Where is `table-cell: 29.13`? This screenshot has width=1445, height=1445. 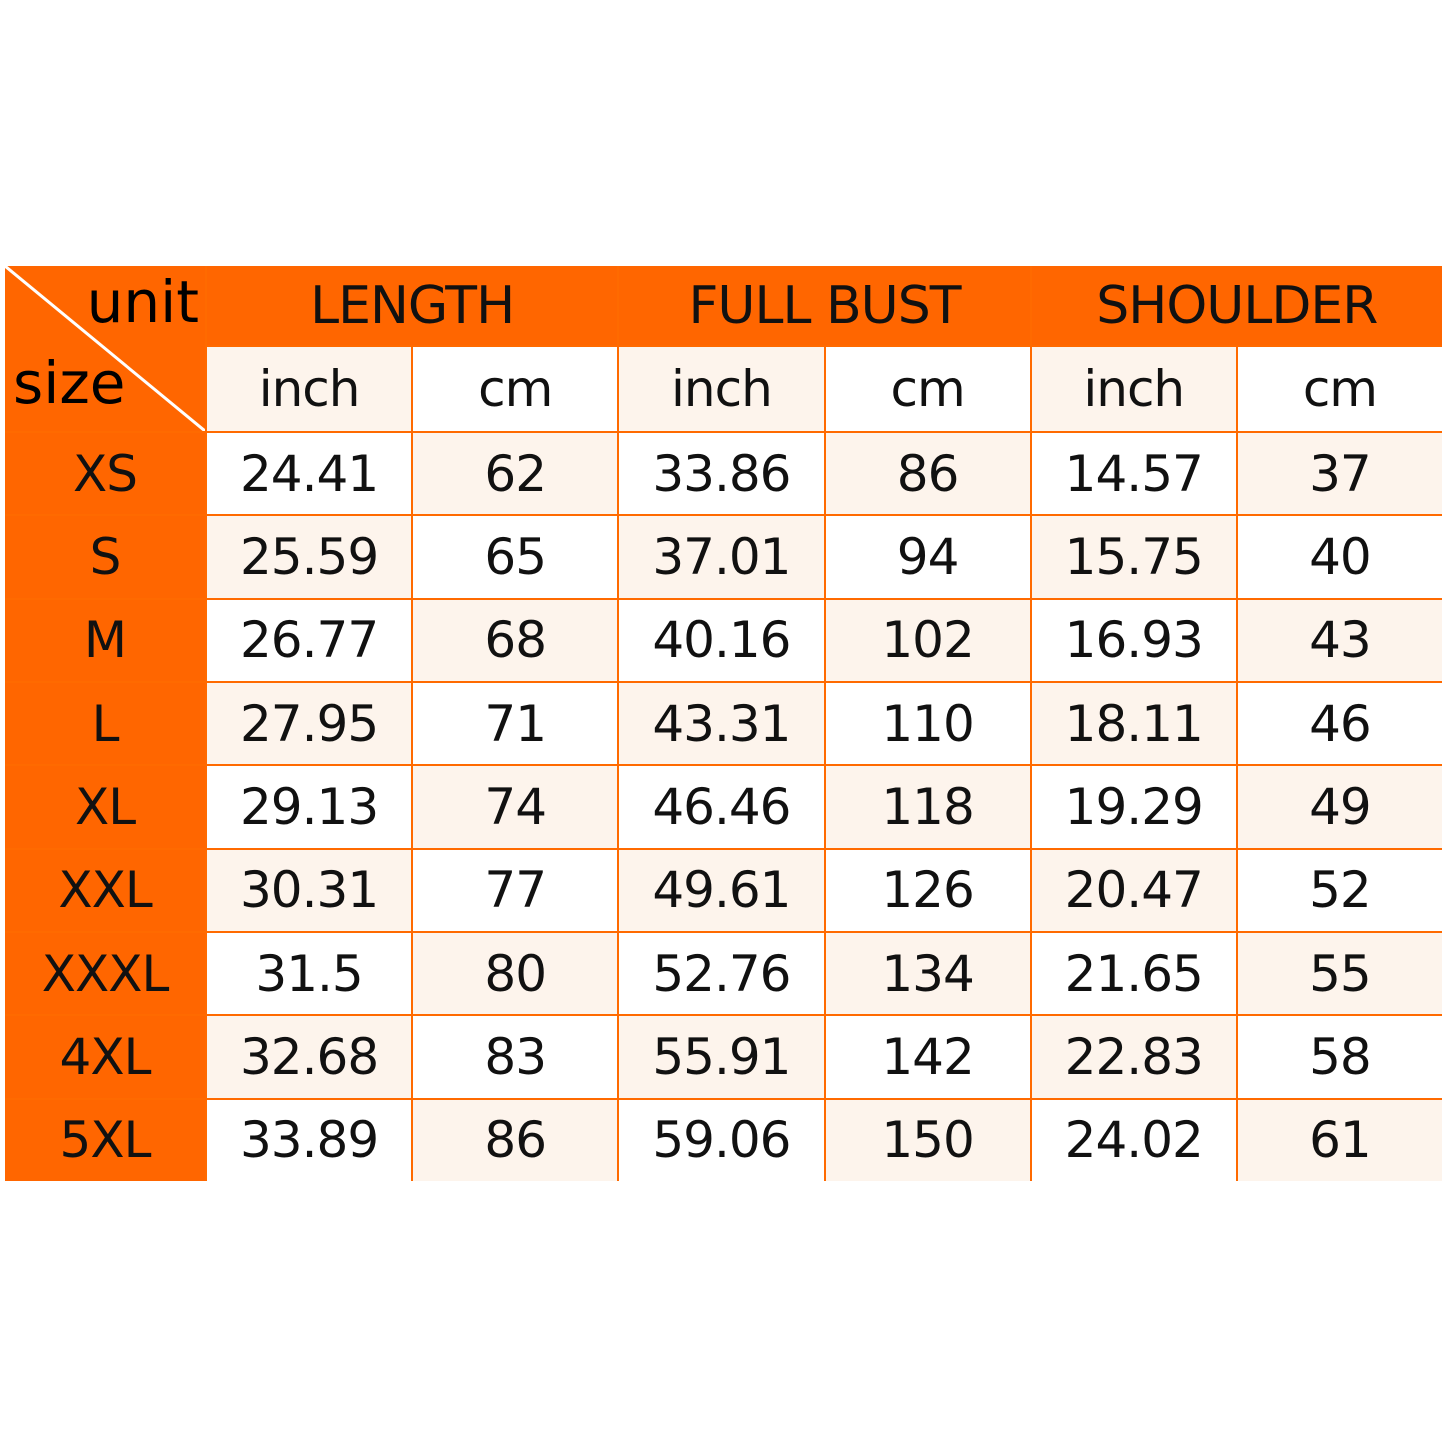
table-cell: 29.13 is located at coordinates (309, 807).